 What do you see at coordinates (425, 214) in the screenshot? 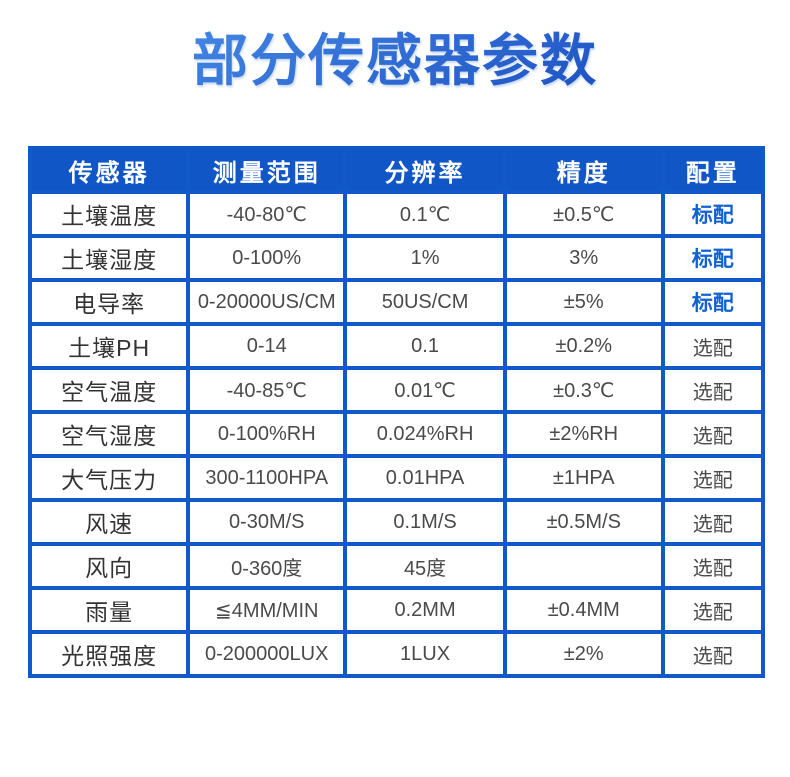
I see `cell-resolution: 0.1℃` at bounding box center [425, 214].